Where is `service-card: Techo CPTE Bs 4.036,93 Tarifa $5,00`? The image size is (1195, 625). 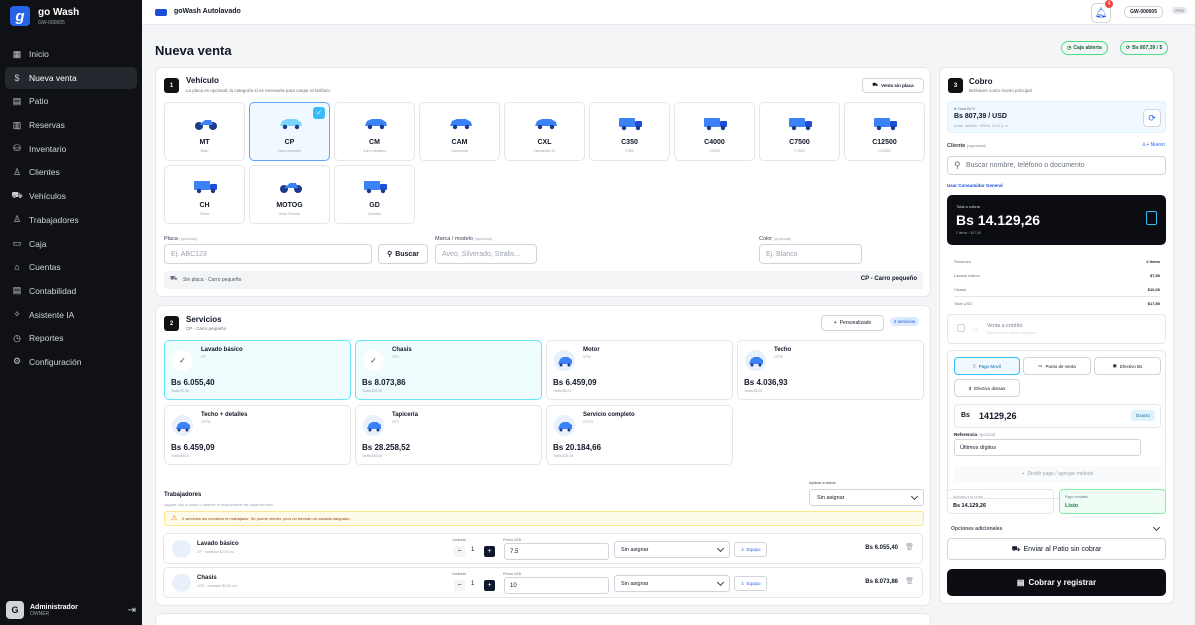
service-card: Techo CPTE Bs 4.036,93 Tarifa $5,00 is located at coordinates (830, 370).